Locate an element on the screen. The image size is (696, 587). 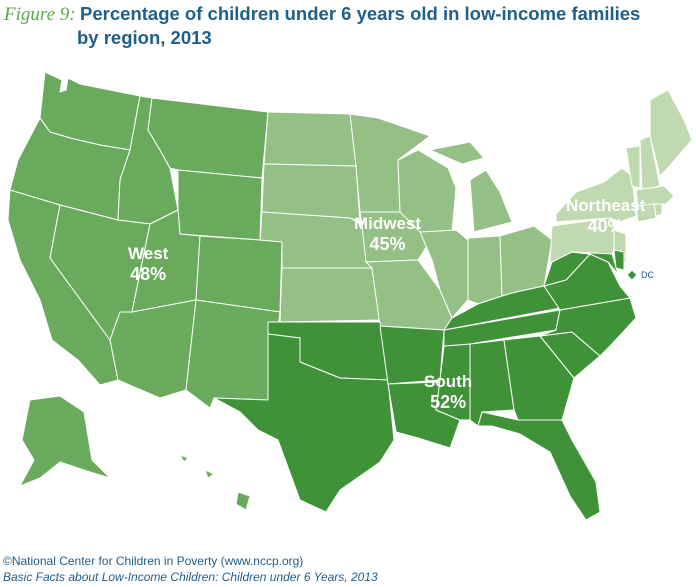
state-arizona is located at coordinates (153, 349).